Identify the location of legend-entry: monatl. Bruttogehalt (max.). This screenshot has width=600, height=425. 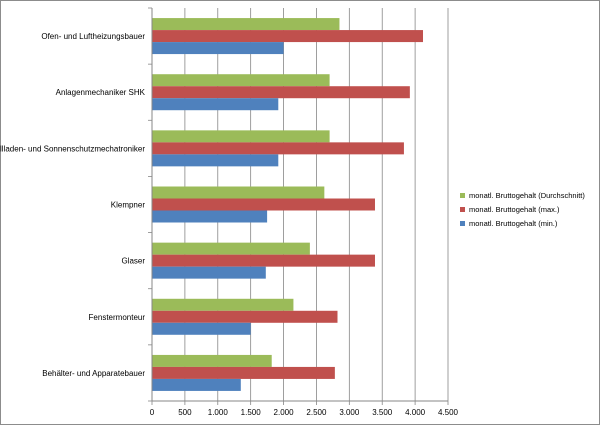
(514, 209).